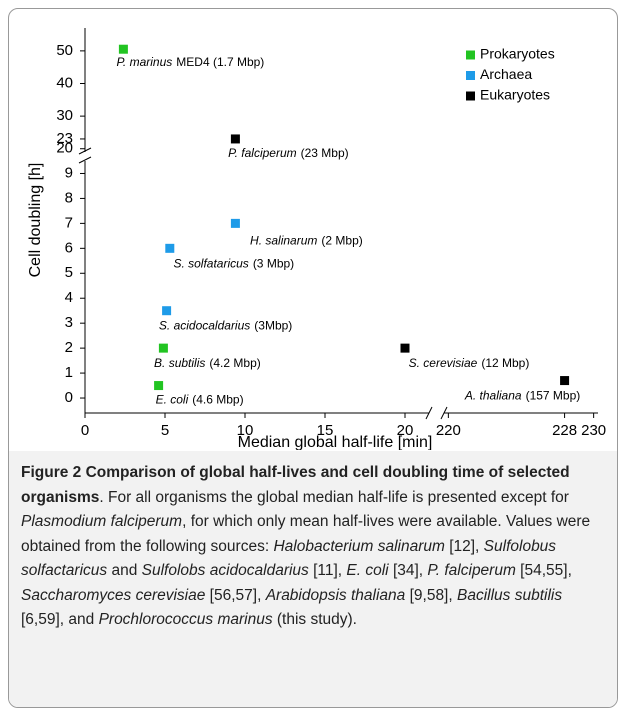 The width and height of the screenshot is (626, 716). What do you see at coordinates (185, 619) in the screenshot?
I see `caption-text: Prochlorococcus marinus` at bounding box center [185, 619].